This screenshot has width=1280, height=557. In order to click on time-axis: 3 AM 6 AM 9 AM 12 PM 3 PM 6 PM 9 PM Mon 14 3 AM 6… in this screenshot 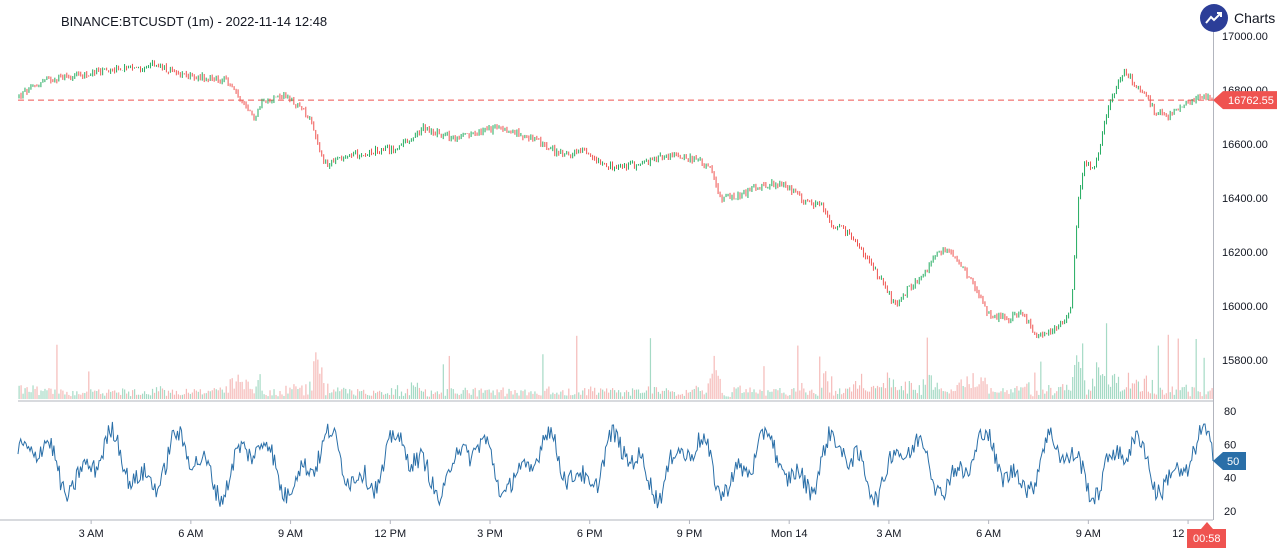, I will do `click(641, 530)`.